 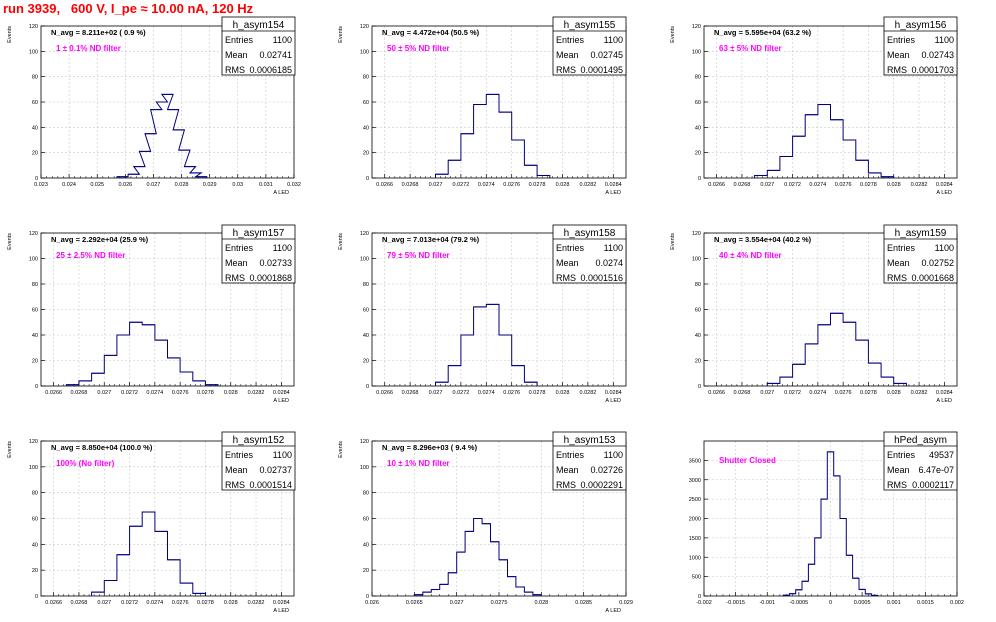 What do you see at coordinates (944, 248) in the screenshot?
I see `stats-row-value: 1100` at bounding box center [944, 248].